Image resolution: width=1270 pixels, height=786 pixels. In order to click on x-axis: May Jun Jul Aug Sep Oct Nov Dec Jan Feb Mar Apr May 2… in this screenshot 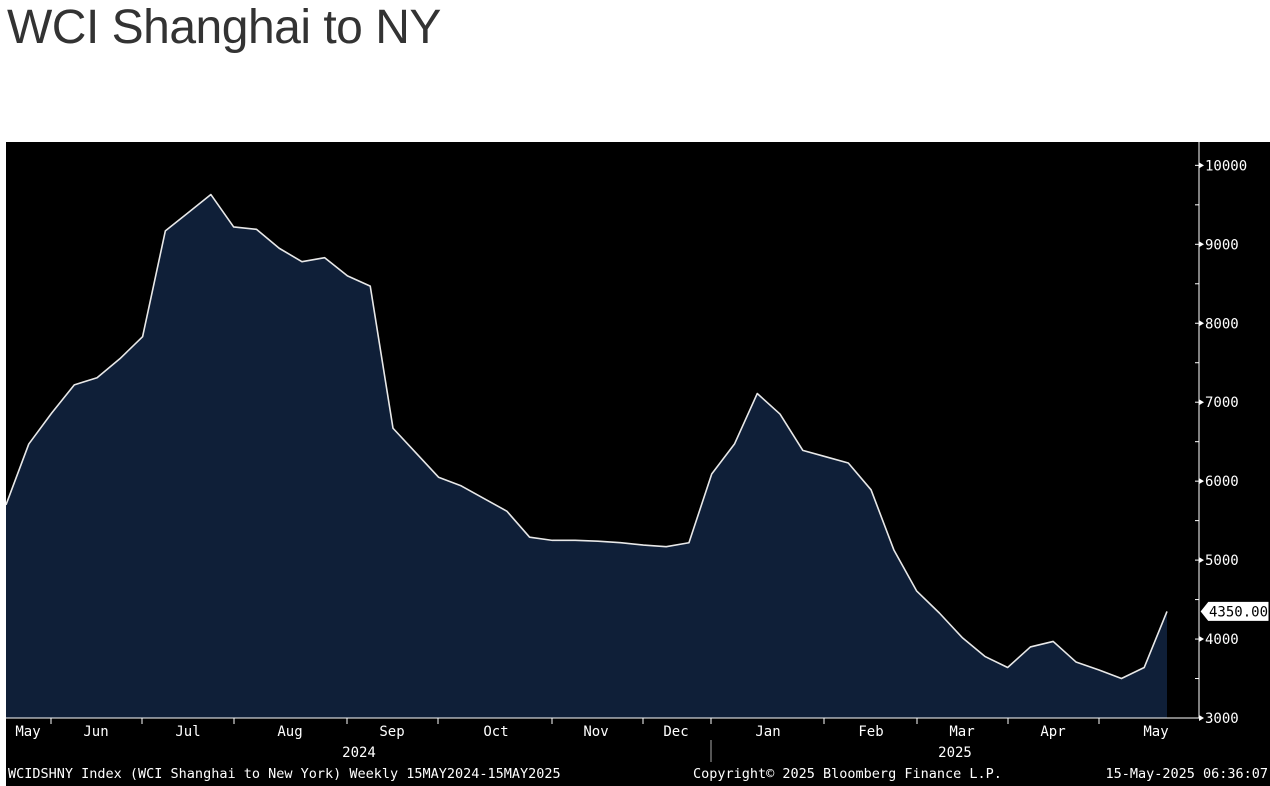, I will do `click(602, 739)`.